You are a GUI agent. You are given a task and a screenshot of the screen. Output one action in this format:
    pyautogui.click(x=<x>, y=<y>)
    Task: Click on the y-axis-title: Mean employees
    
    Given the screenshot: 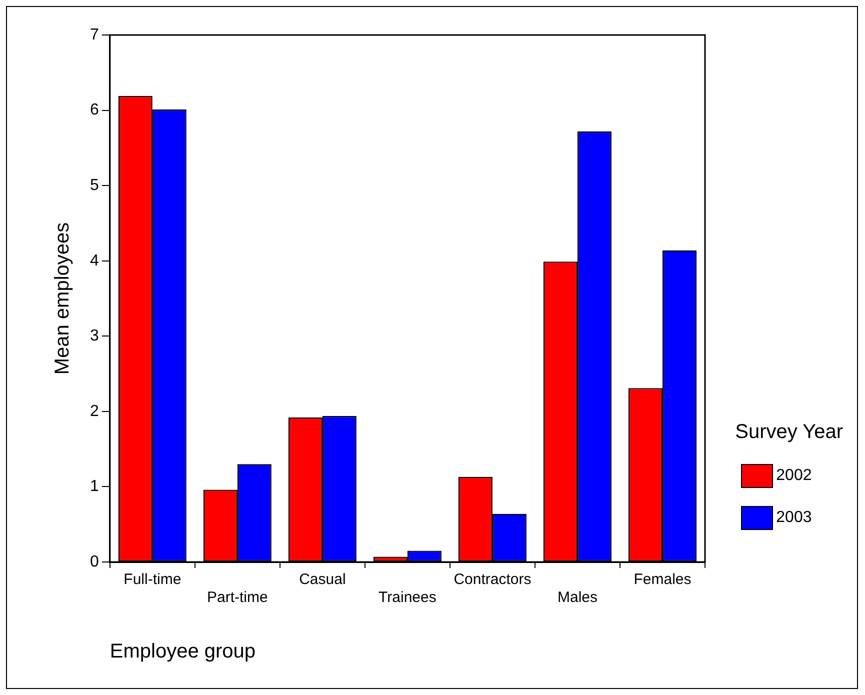 What is the action you would take?
    pyautogui.click(x=63, y=298)
    